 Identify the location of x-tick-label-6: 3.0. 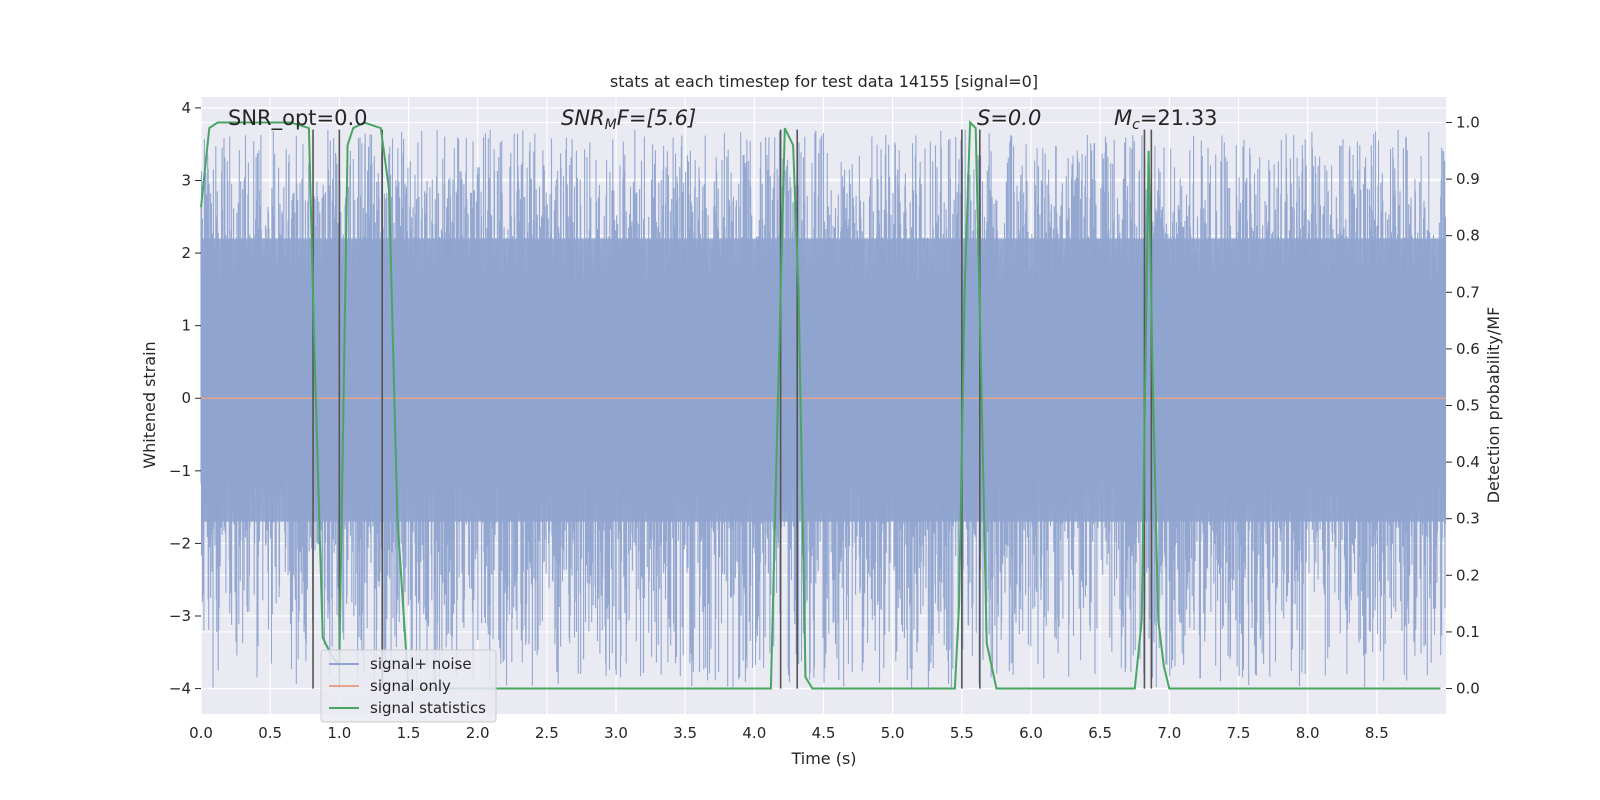
(616, 733).